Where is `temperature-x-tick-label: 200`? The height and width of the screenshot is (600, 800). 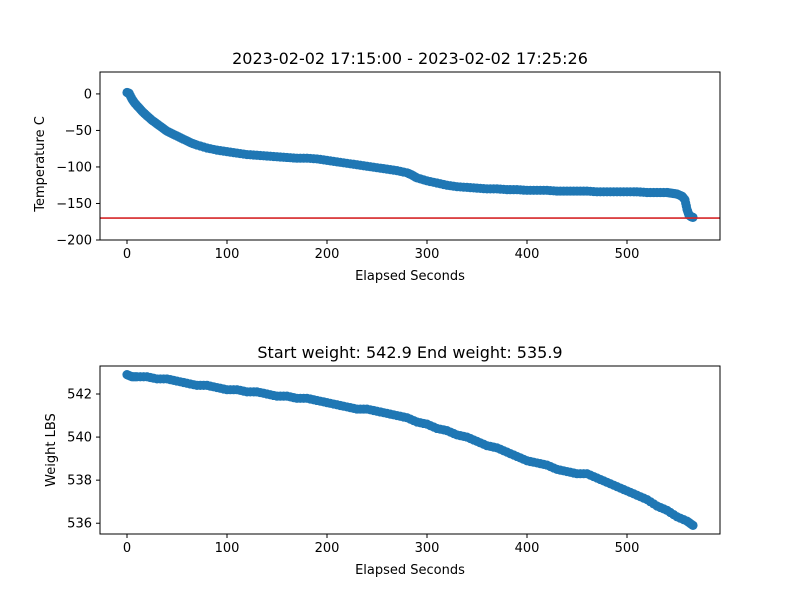 temperature-x-tick-label: 200 is located at coordinates (327, 254).